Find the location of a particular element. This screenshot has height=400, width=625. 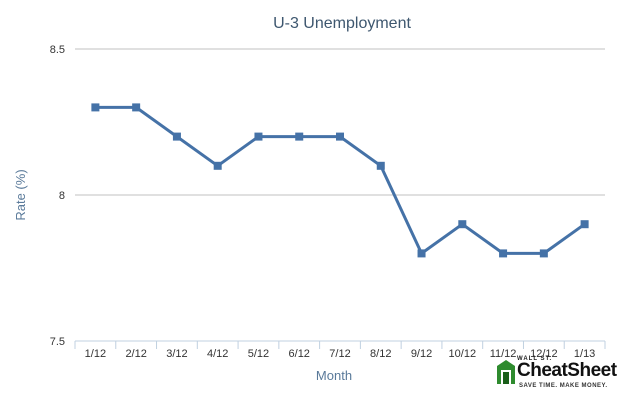

x-tick-label: 5/12 is located at coordinates (258, 354).